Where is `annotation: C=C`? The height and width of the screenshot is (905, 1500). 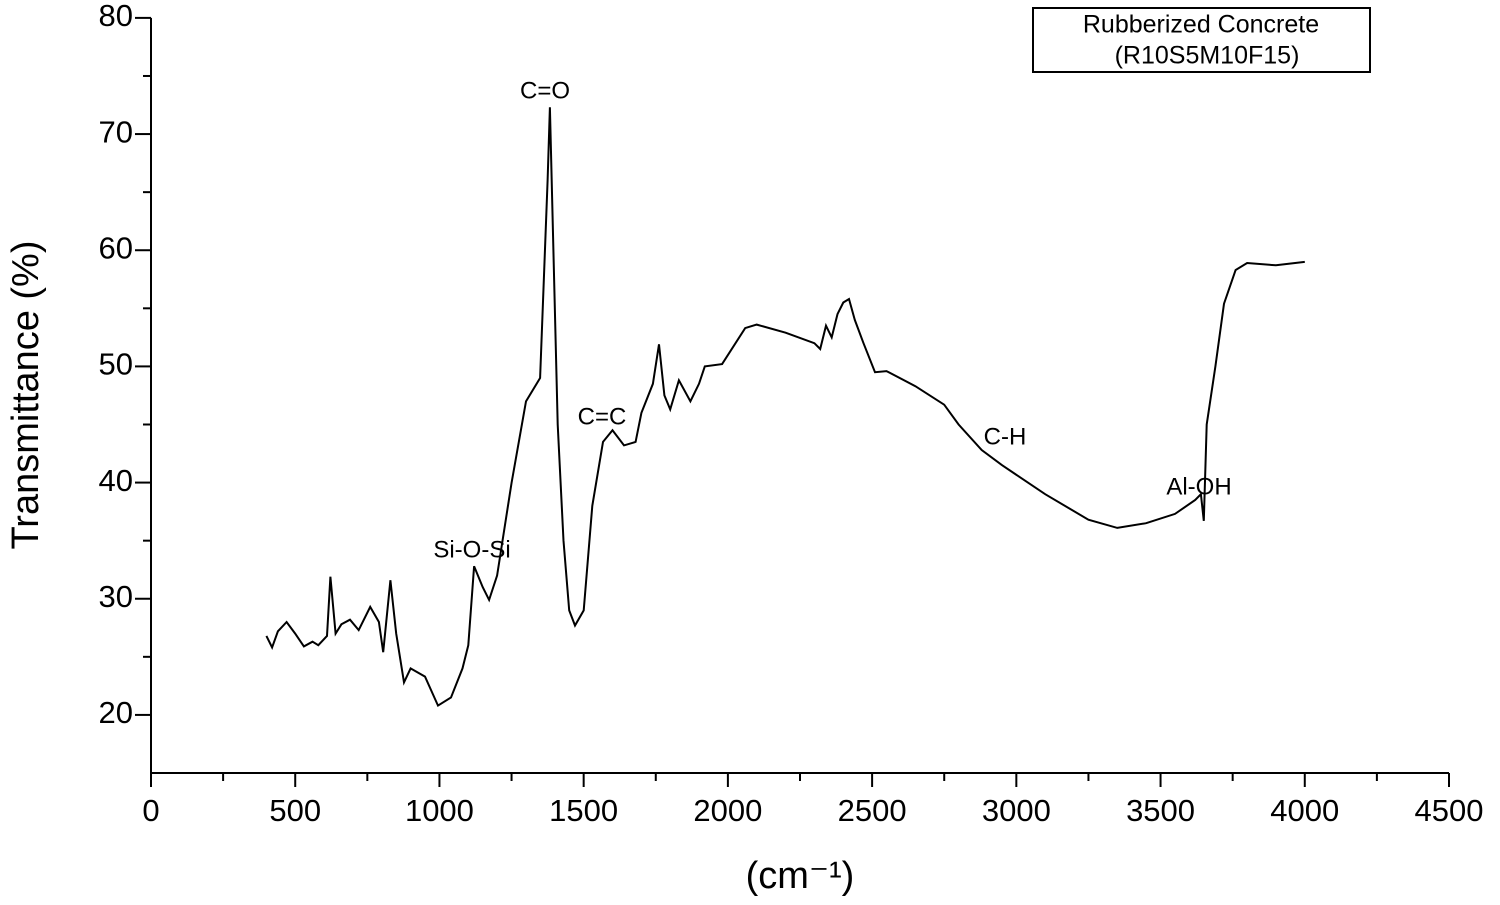
annotation: C=C is located at coordinates (602, 416).